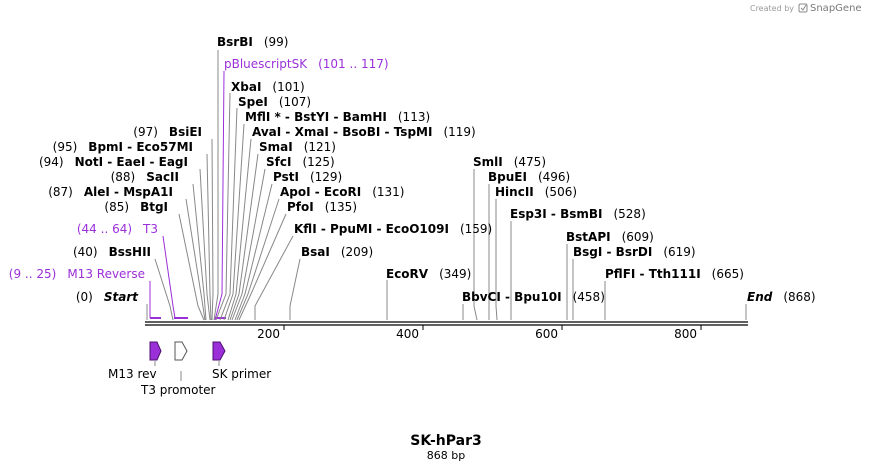 The height and width of the screenshot is (471, 892). What do you see at coordinates (219, 351) in the screenshot?
I see `sk-primer-arrow-icon` at bounding box center [219, 351].